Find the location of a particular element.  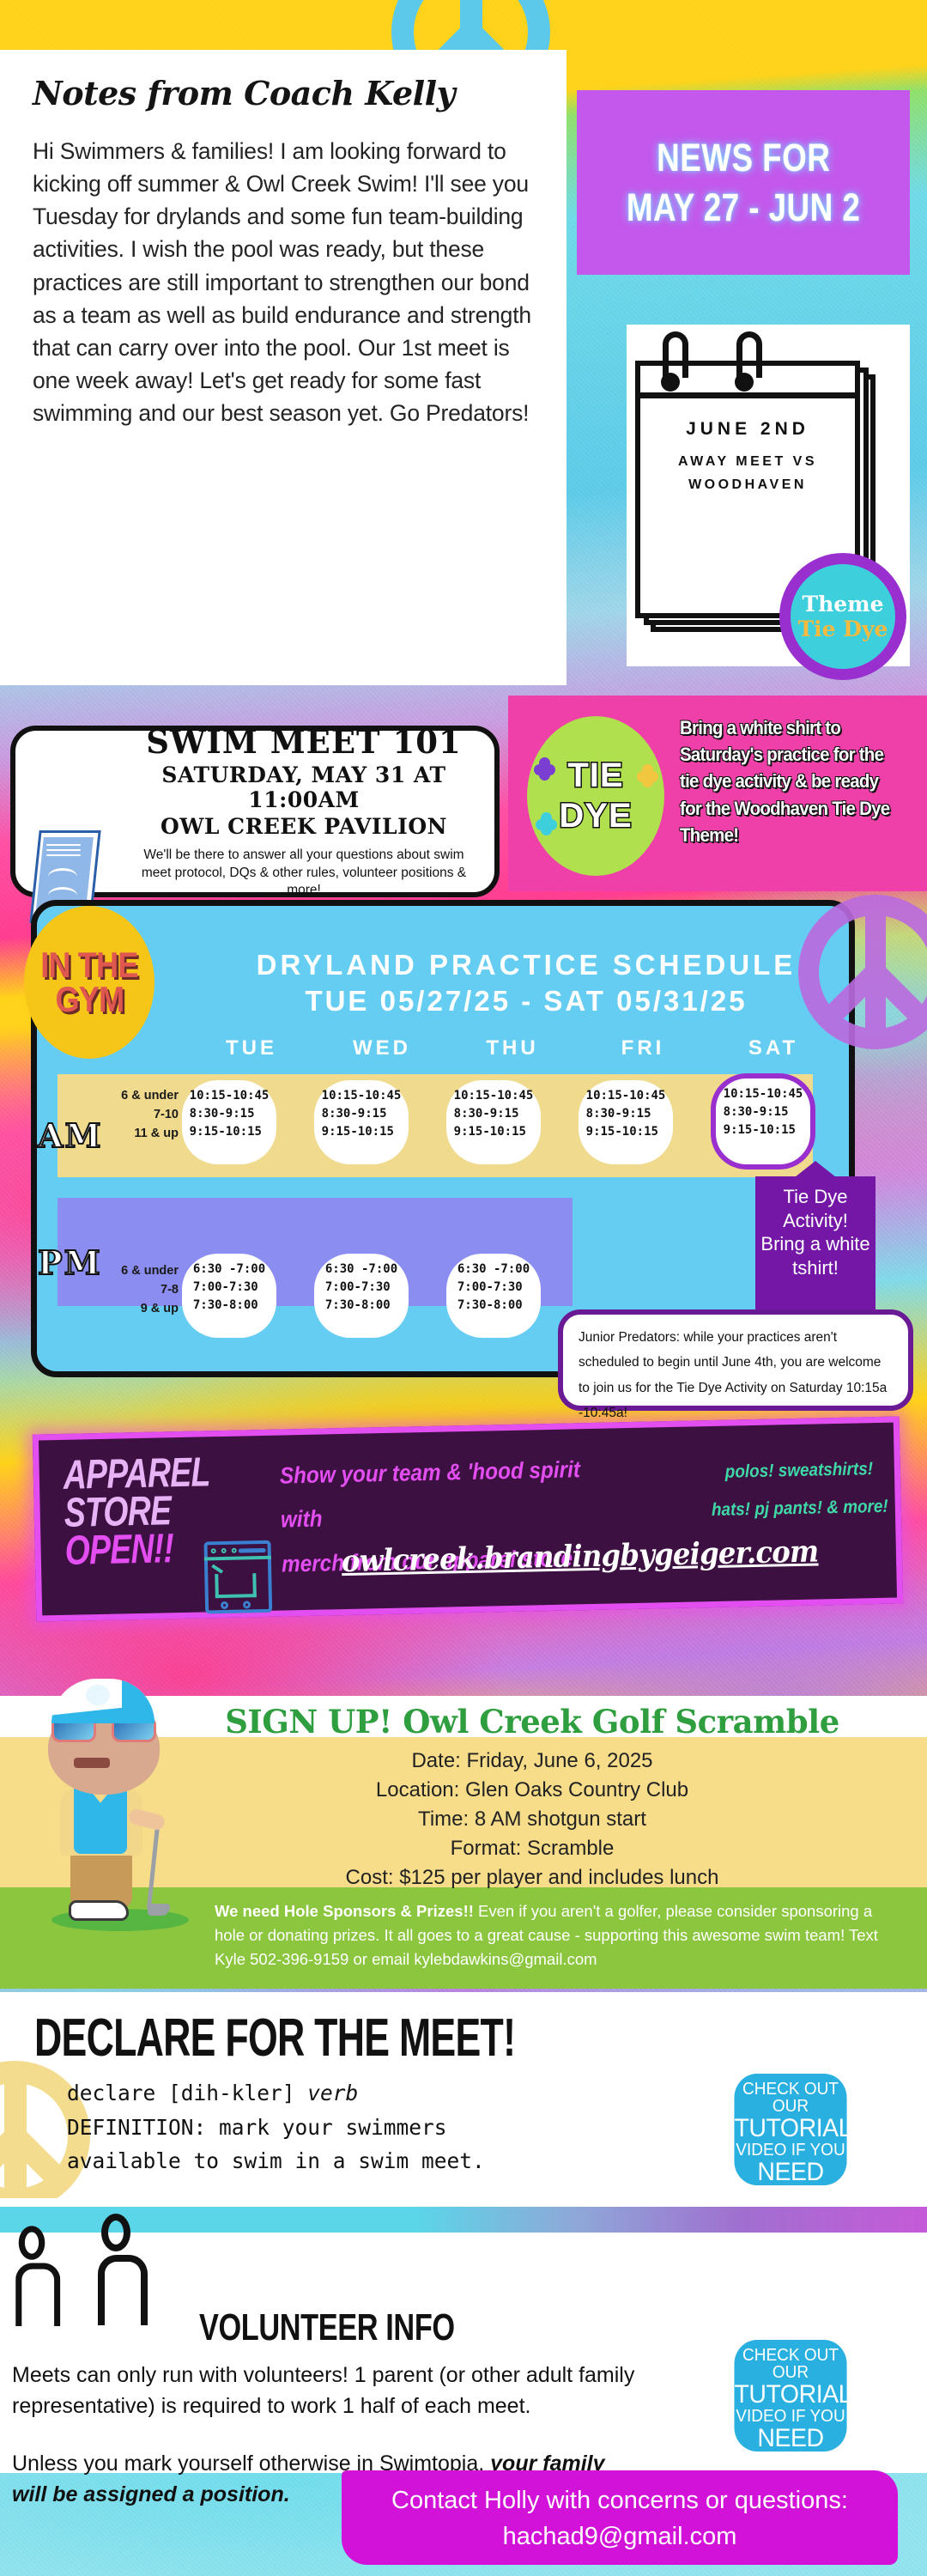

am-cell-thu: 10:15-10:45 8:30-9:15 9:15-10:15 is located at coordinates (493, 1122).